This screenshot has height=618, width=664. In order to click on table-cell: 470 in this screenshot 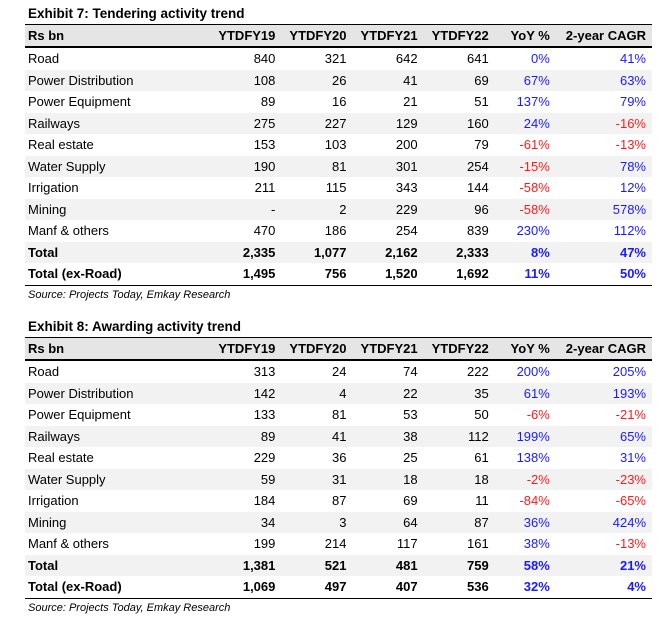, I will do `click(264, 231)`.